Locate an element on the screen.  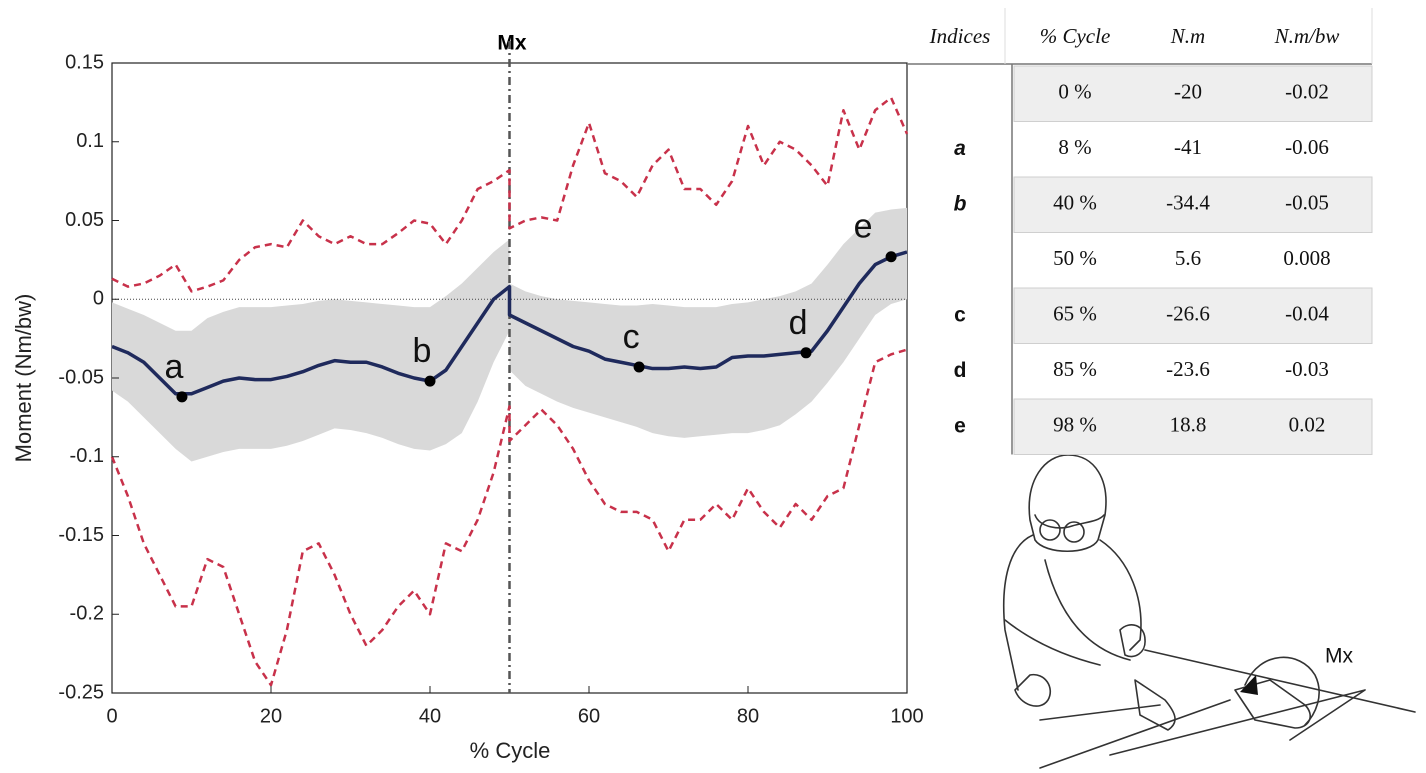
range-line is located at coordinates (510, 194).